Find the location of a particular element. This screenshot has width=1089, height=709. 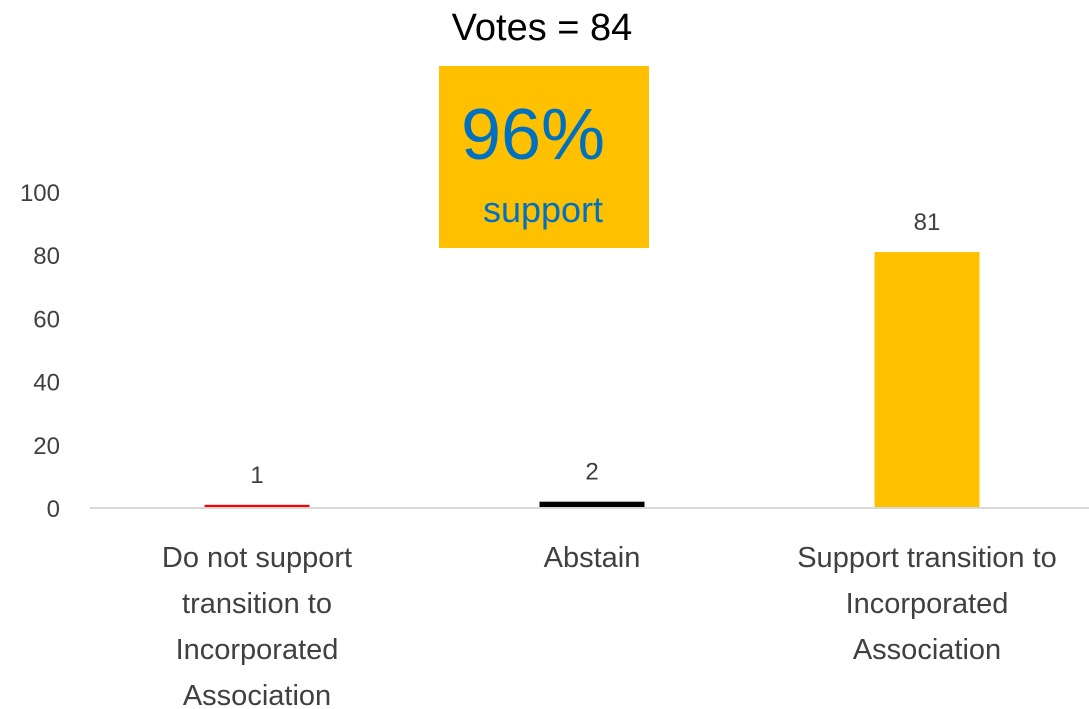

data-label: 81 is located at coordinates (927, 222).